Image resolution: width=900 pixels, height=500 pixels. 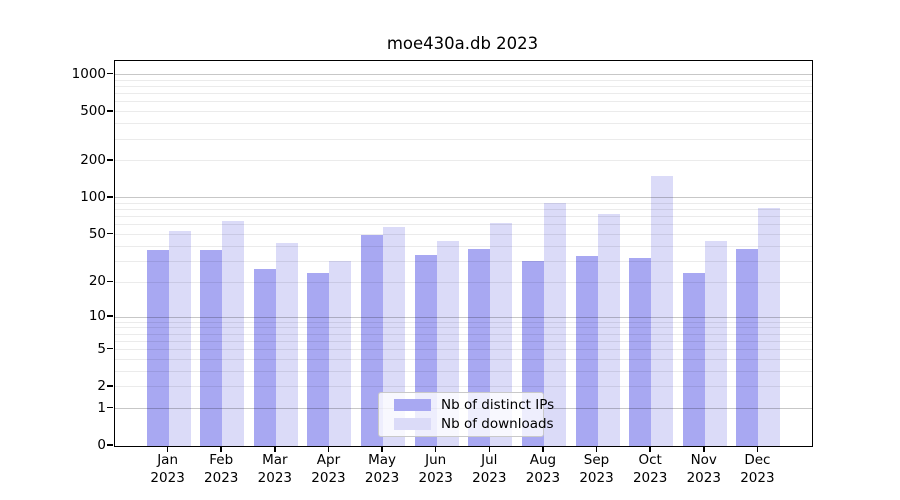 I want to click on y-tick-label: 100, so click(x=93, y=196).